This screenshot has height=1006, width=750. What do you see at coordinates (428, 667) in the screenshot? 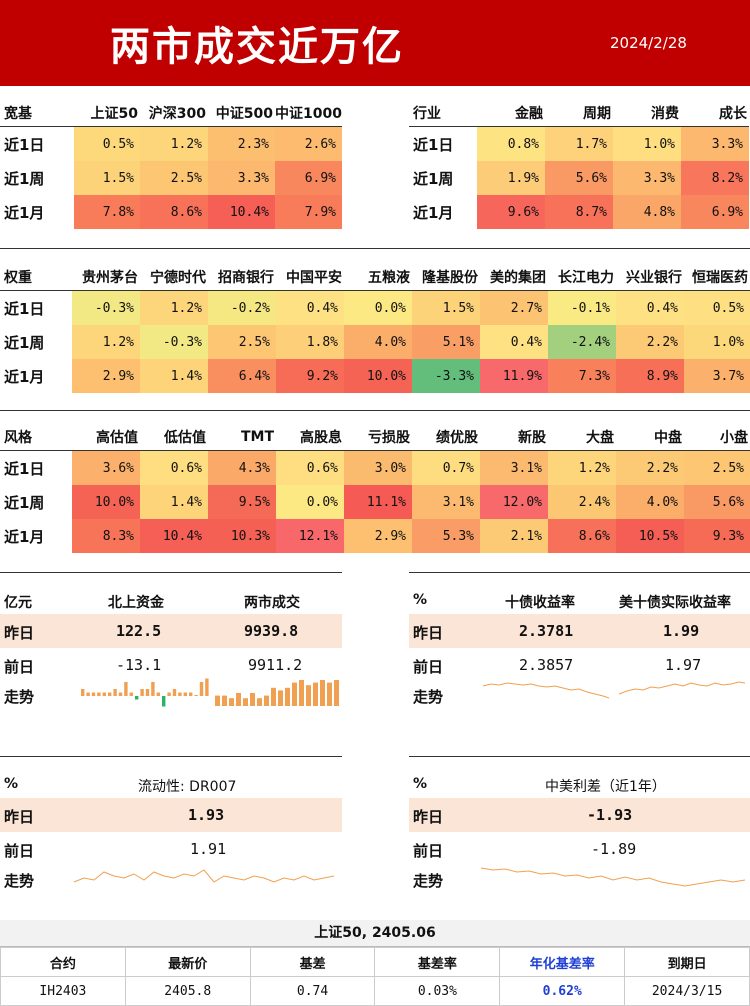
I see `prev-label: 前日` at bounding box center [428, 667].